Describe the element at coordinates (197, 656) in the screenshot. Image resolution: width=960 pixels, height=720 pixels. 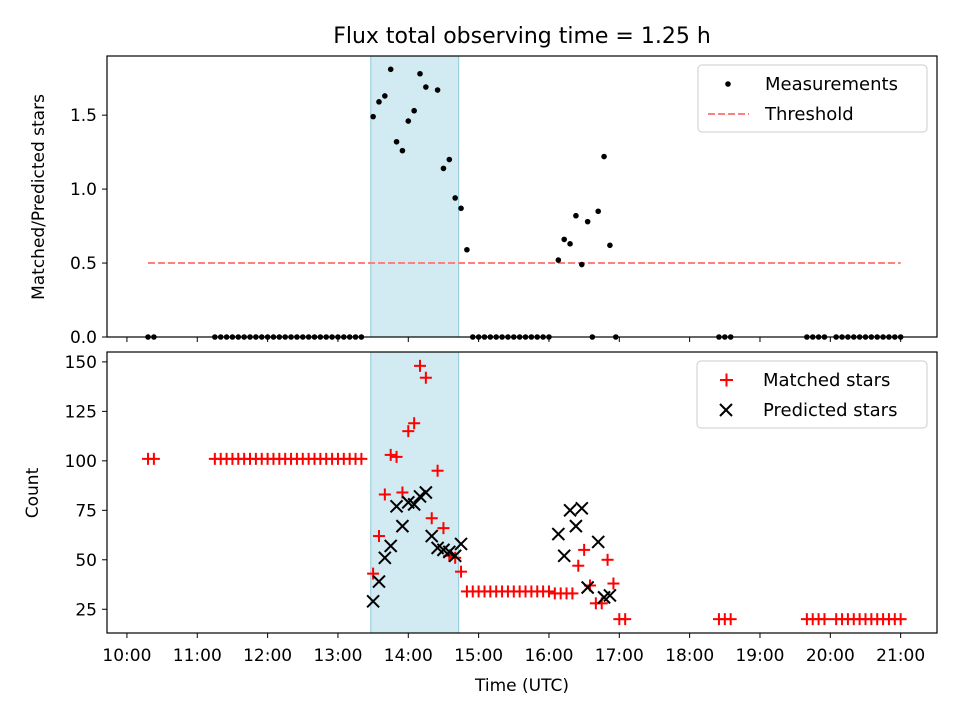
I see `x-tick-label: 11:00` at that location.